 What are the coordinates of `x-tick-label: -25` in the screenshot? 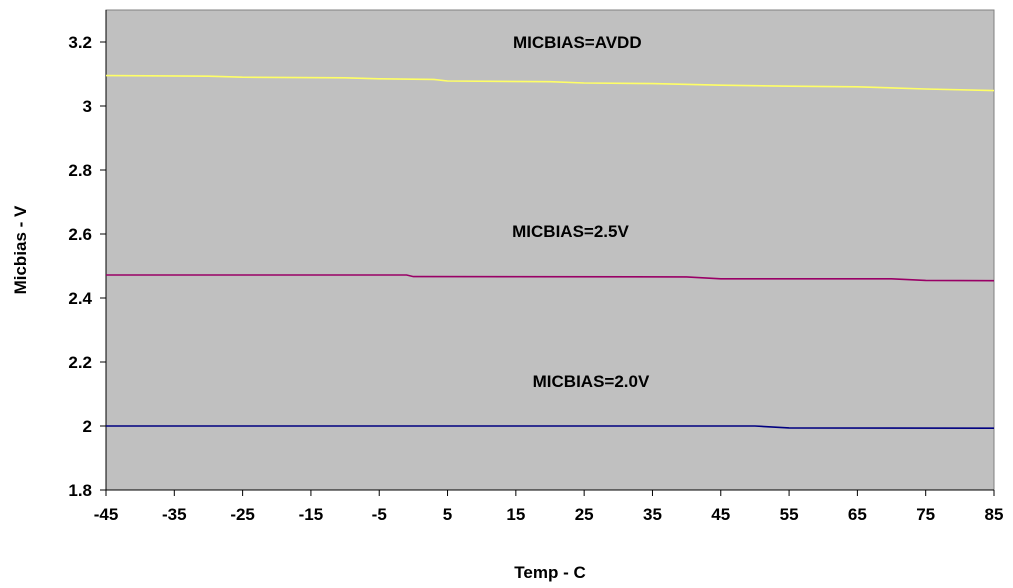 It's located at (242, 514).